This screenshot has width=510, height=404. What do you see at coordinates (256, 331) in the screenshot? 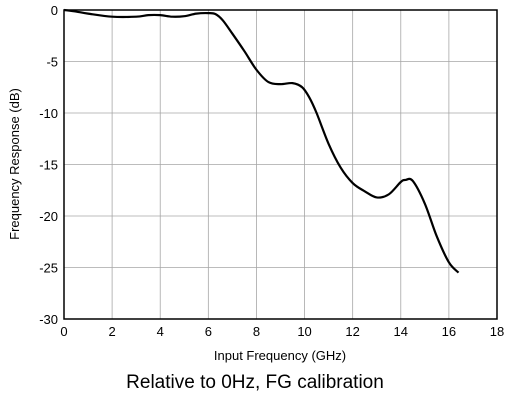
I see `x-tick-label: 8` at bounding box center [256, 331].